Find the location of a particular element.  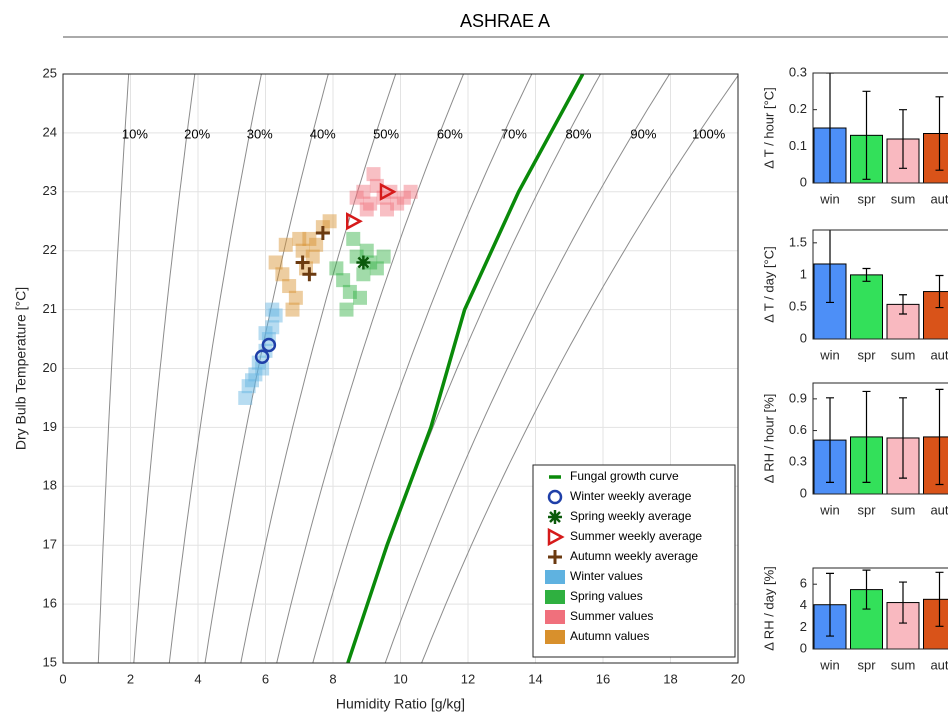

y-axis-label: Δ T / day [°C] is located at coordinates (768, 284).